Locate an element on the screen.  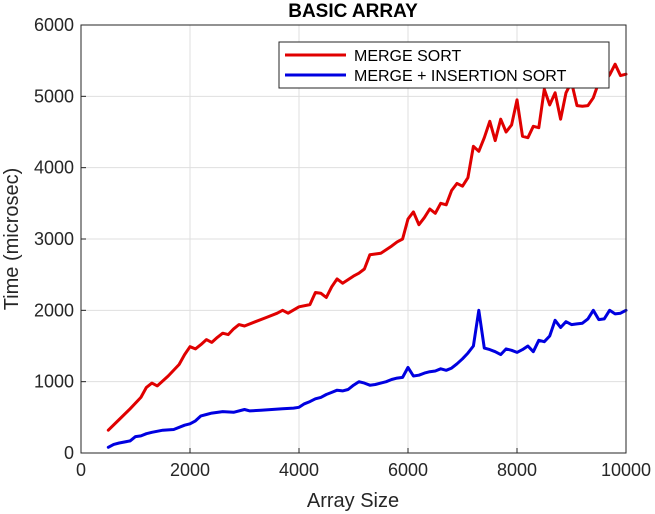
legend-label-merge-sort: MERGE SORT is located at coordinates (408, 56).